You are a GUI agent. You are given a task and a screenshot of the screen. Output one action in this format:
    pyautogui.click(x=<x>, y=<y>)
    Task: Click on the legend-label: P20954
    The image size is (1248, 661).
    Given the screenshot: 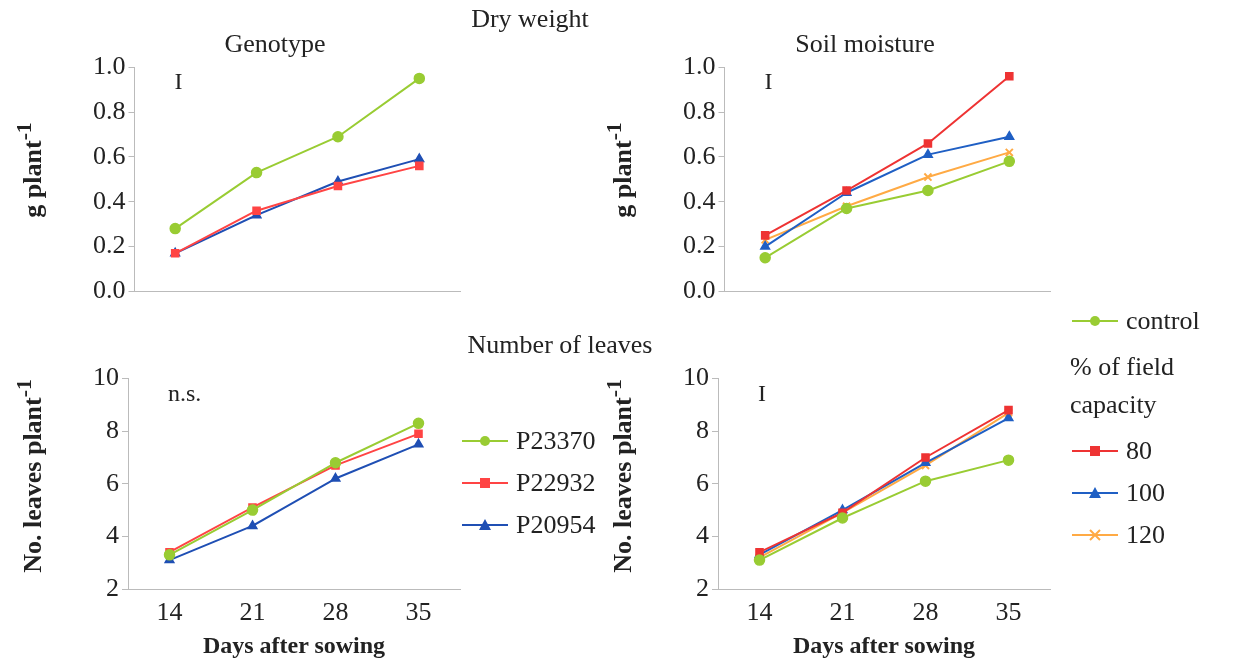 What is the action you would take?
    pyautogui.click(x=556, y=525)
    